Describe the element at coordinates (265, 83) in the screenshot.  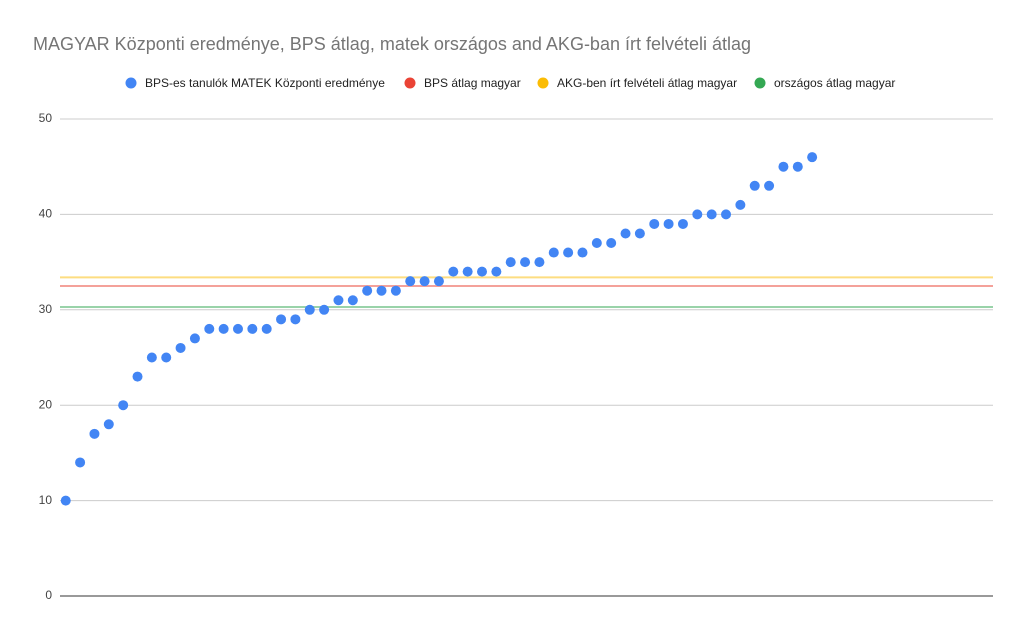
I see `legend-label: BPS-es tanulók MATEK Központi eredménye` at that location.